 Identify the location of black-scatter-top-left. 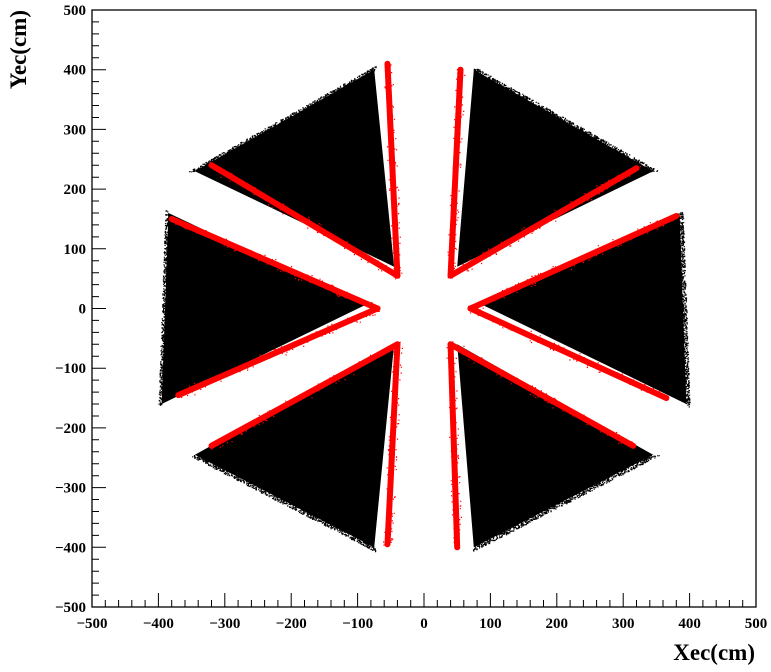
(283, 119).